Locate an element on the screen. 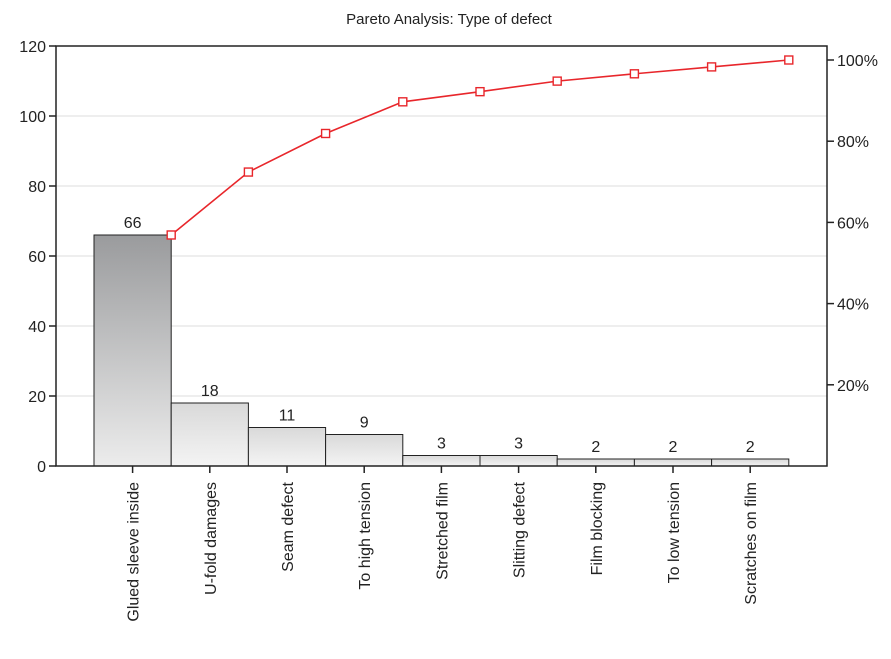  value-label: 66 is located at coordinates (133, 223).